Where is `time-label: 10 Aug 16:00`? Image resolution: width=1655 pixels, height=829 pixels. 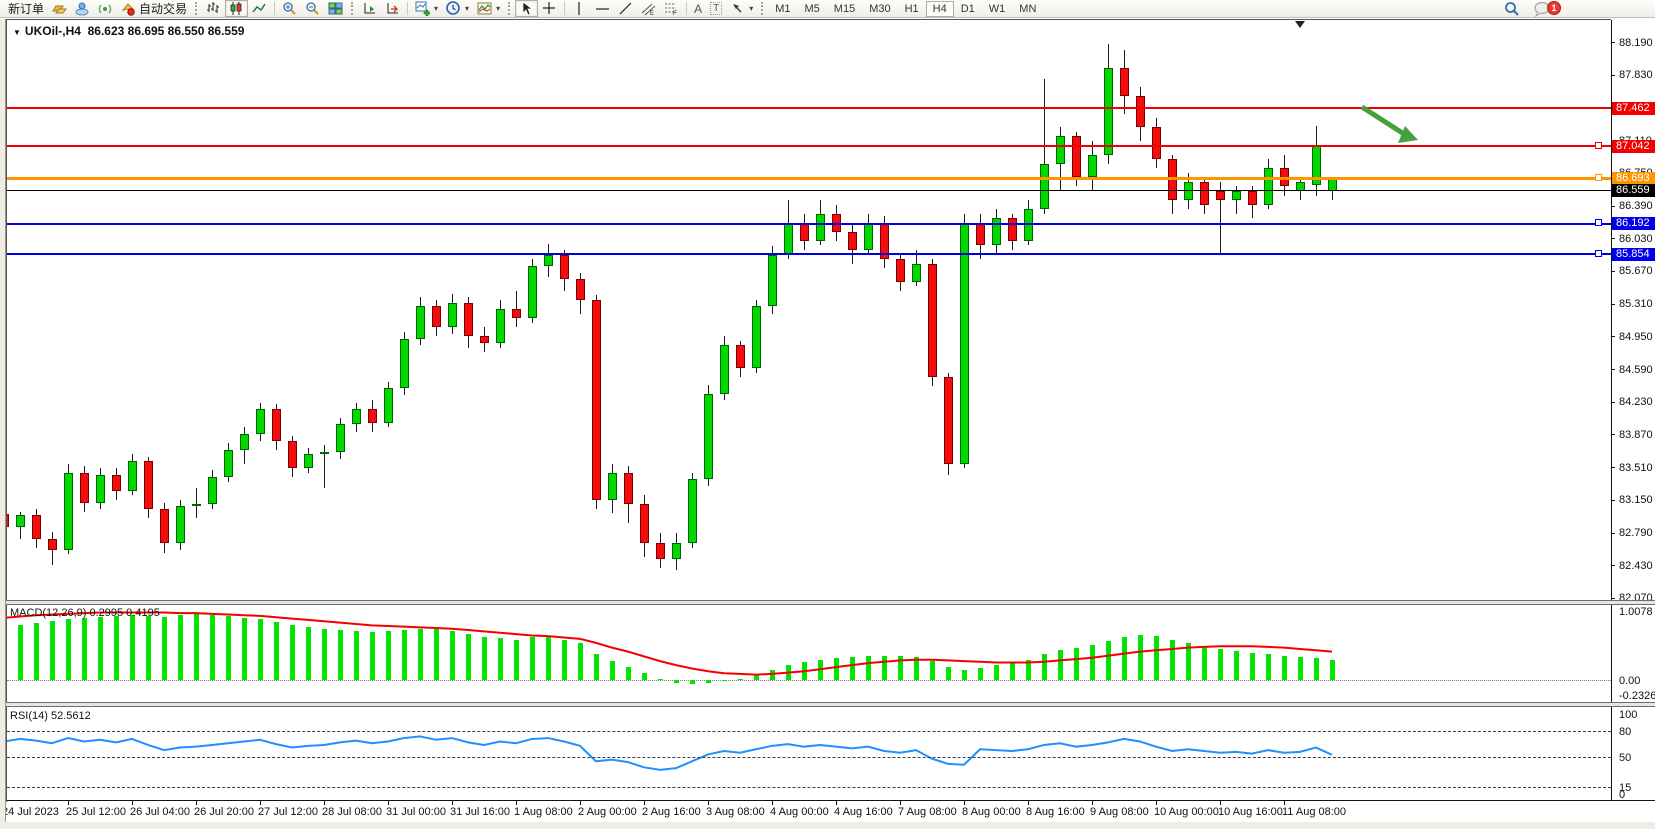 time-label: 10 Aug 16:00 is located at coordinates (1250, 812).